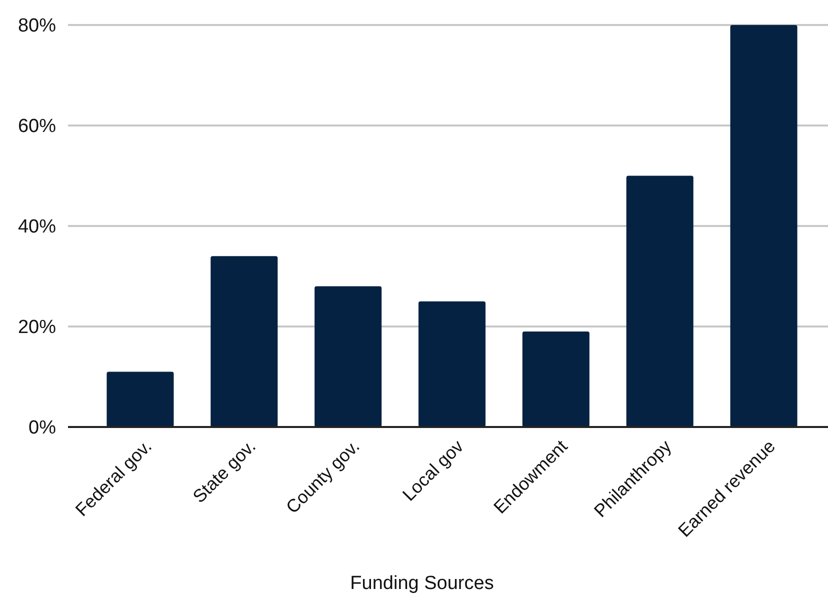 This screenshot has width=828, height=595. I want to click on y-tick-label: 40%, so click(37, 227).